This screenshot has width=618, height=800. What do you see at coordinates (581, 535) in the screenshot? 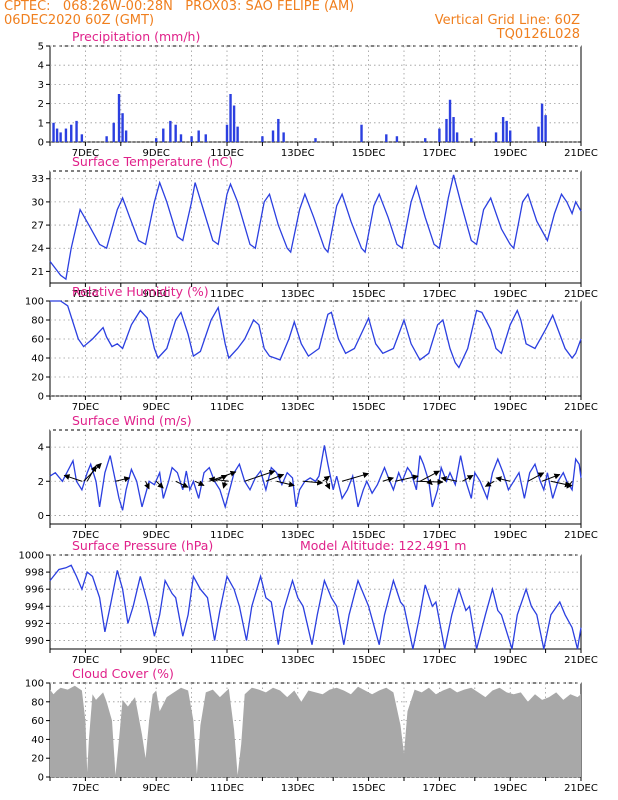
I see `wind-xtick-label: 21DEC` at bounding box center [581, 535].